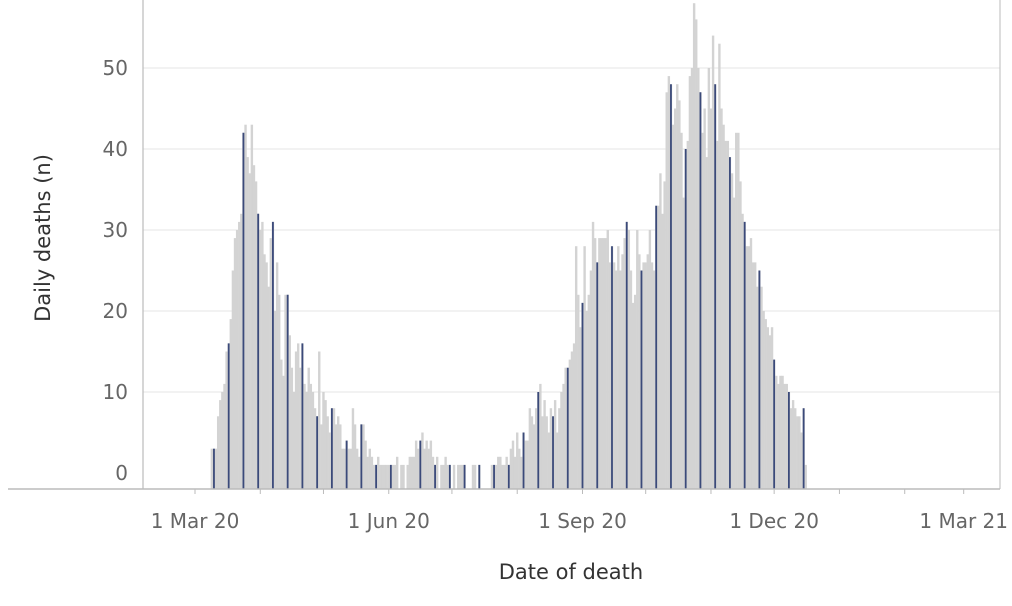 Image resolution: width=1012 pixels, height=606 pixels. What do you see at coordinates (43, 238) in the screenshot?
I see `y-axis-title: Daily deaths (n)` at bounding box center [43, 238].